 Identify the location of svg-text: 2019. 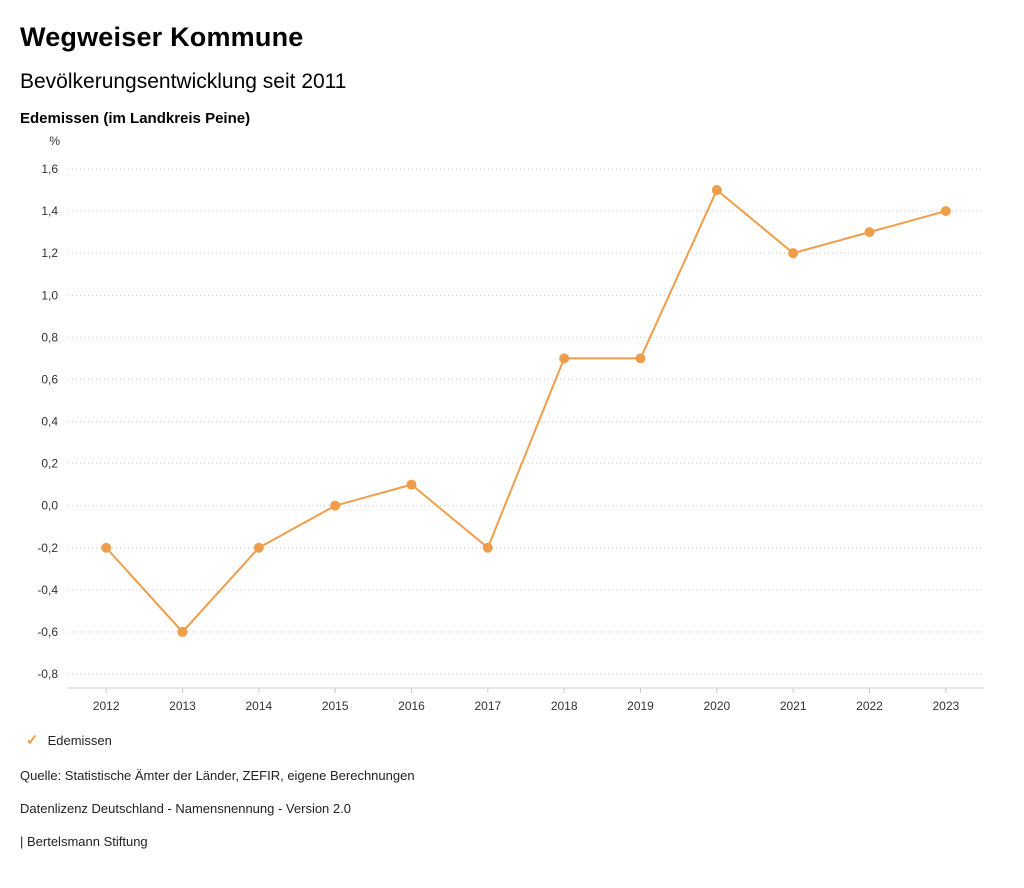
(640, 706).